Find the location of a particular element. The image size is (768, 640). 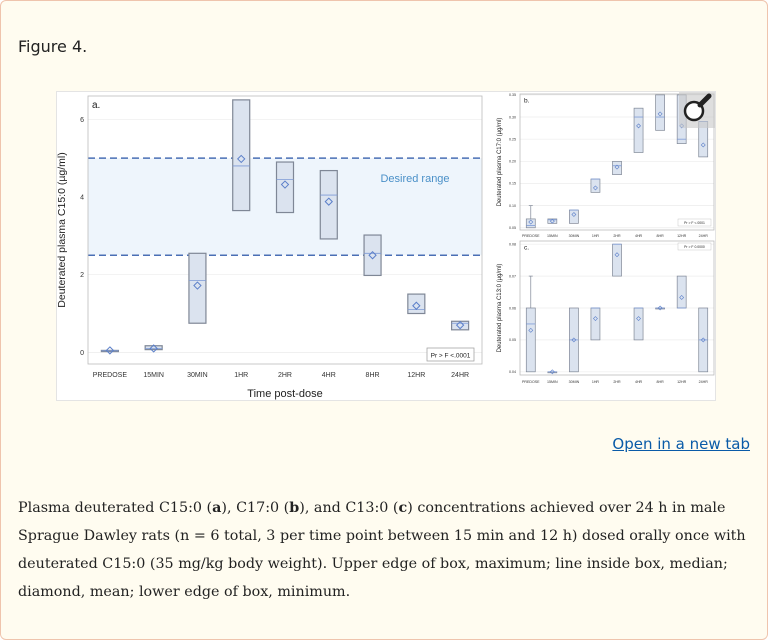

stat-label: Pr > F 0.0000 is located at coordinates (694, 247).